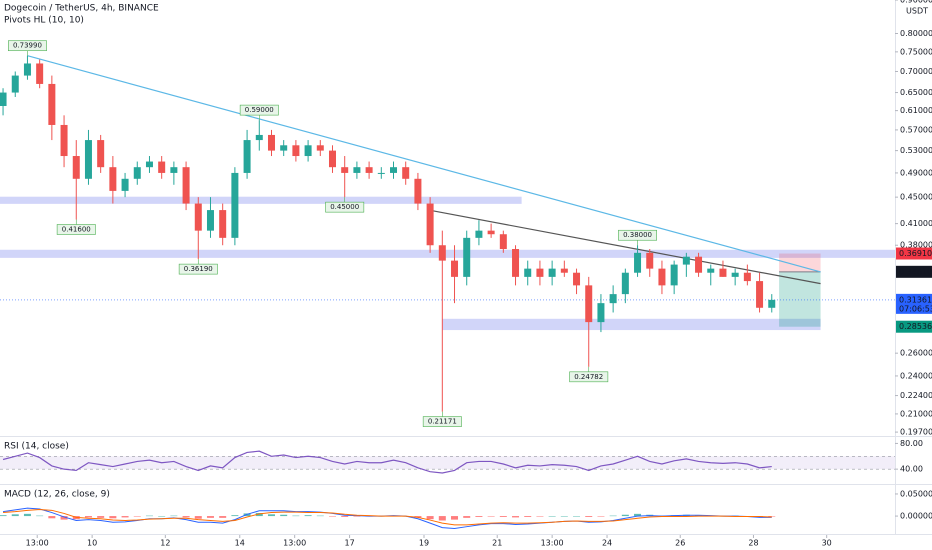 The image size is (932, 550). Describe the element at coordinates (827, 543) in the screenshot. I see `x-tick-label: 30` at that location.